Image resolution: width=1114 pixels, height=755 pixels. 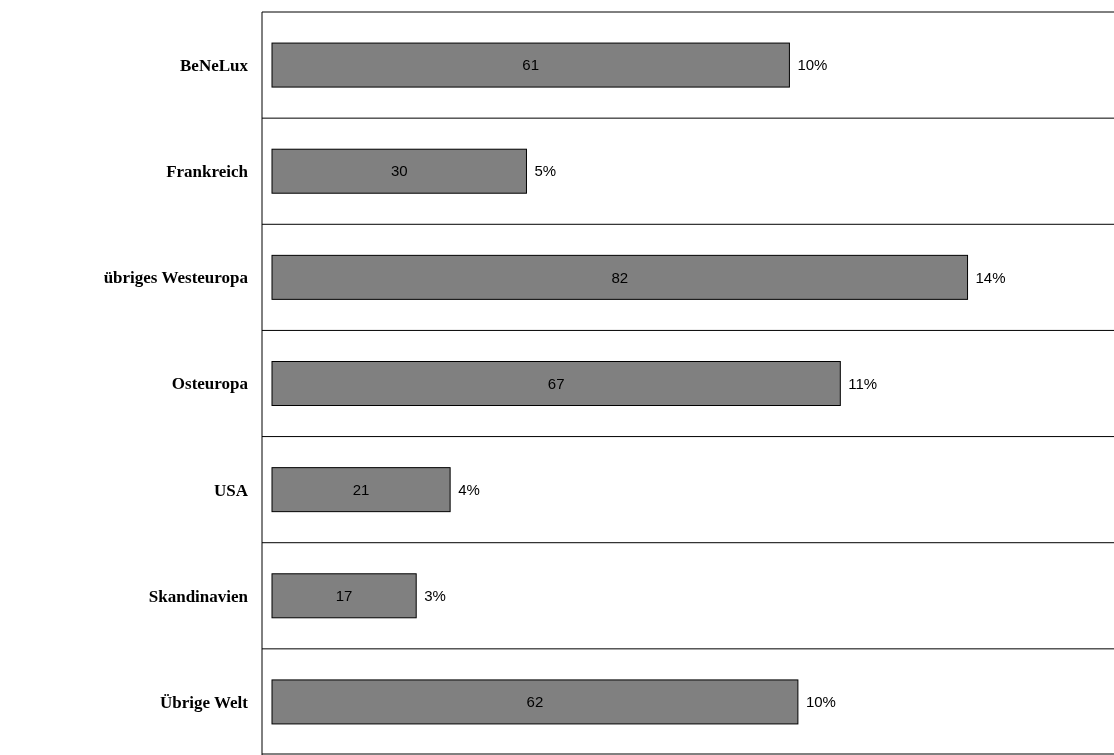 I want to click on data-label: 21, so click(x=361, y=489).